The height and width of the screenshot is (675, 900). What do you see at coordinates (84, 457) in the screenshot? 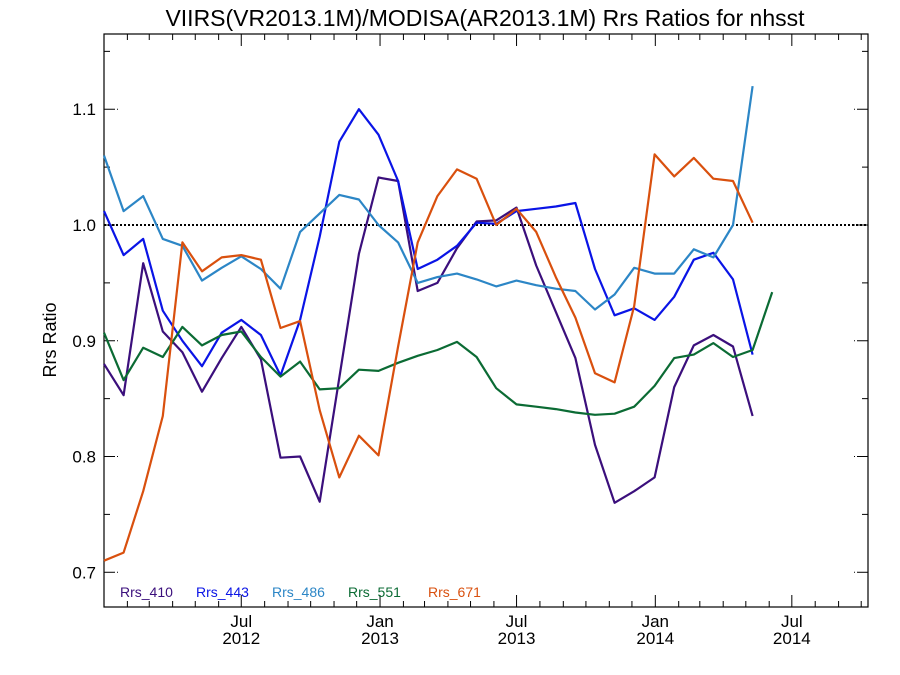
I see `y-tick-label: 0.8` at bounding box center [84, 457].